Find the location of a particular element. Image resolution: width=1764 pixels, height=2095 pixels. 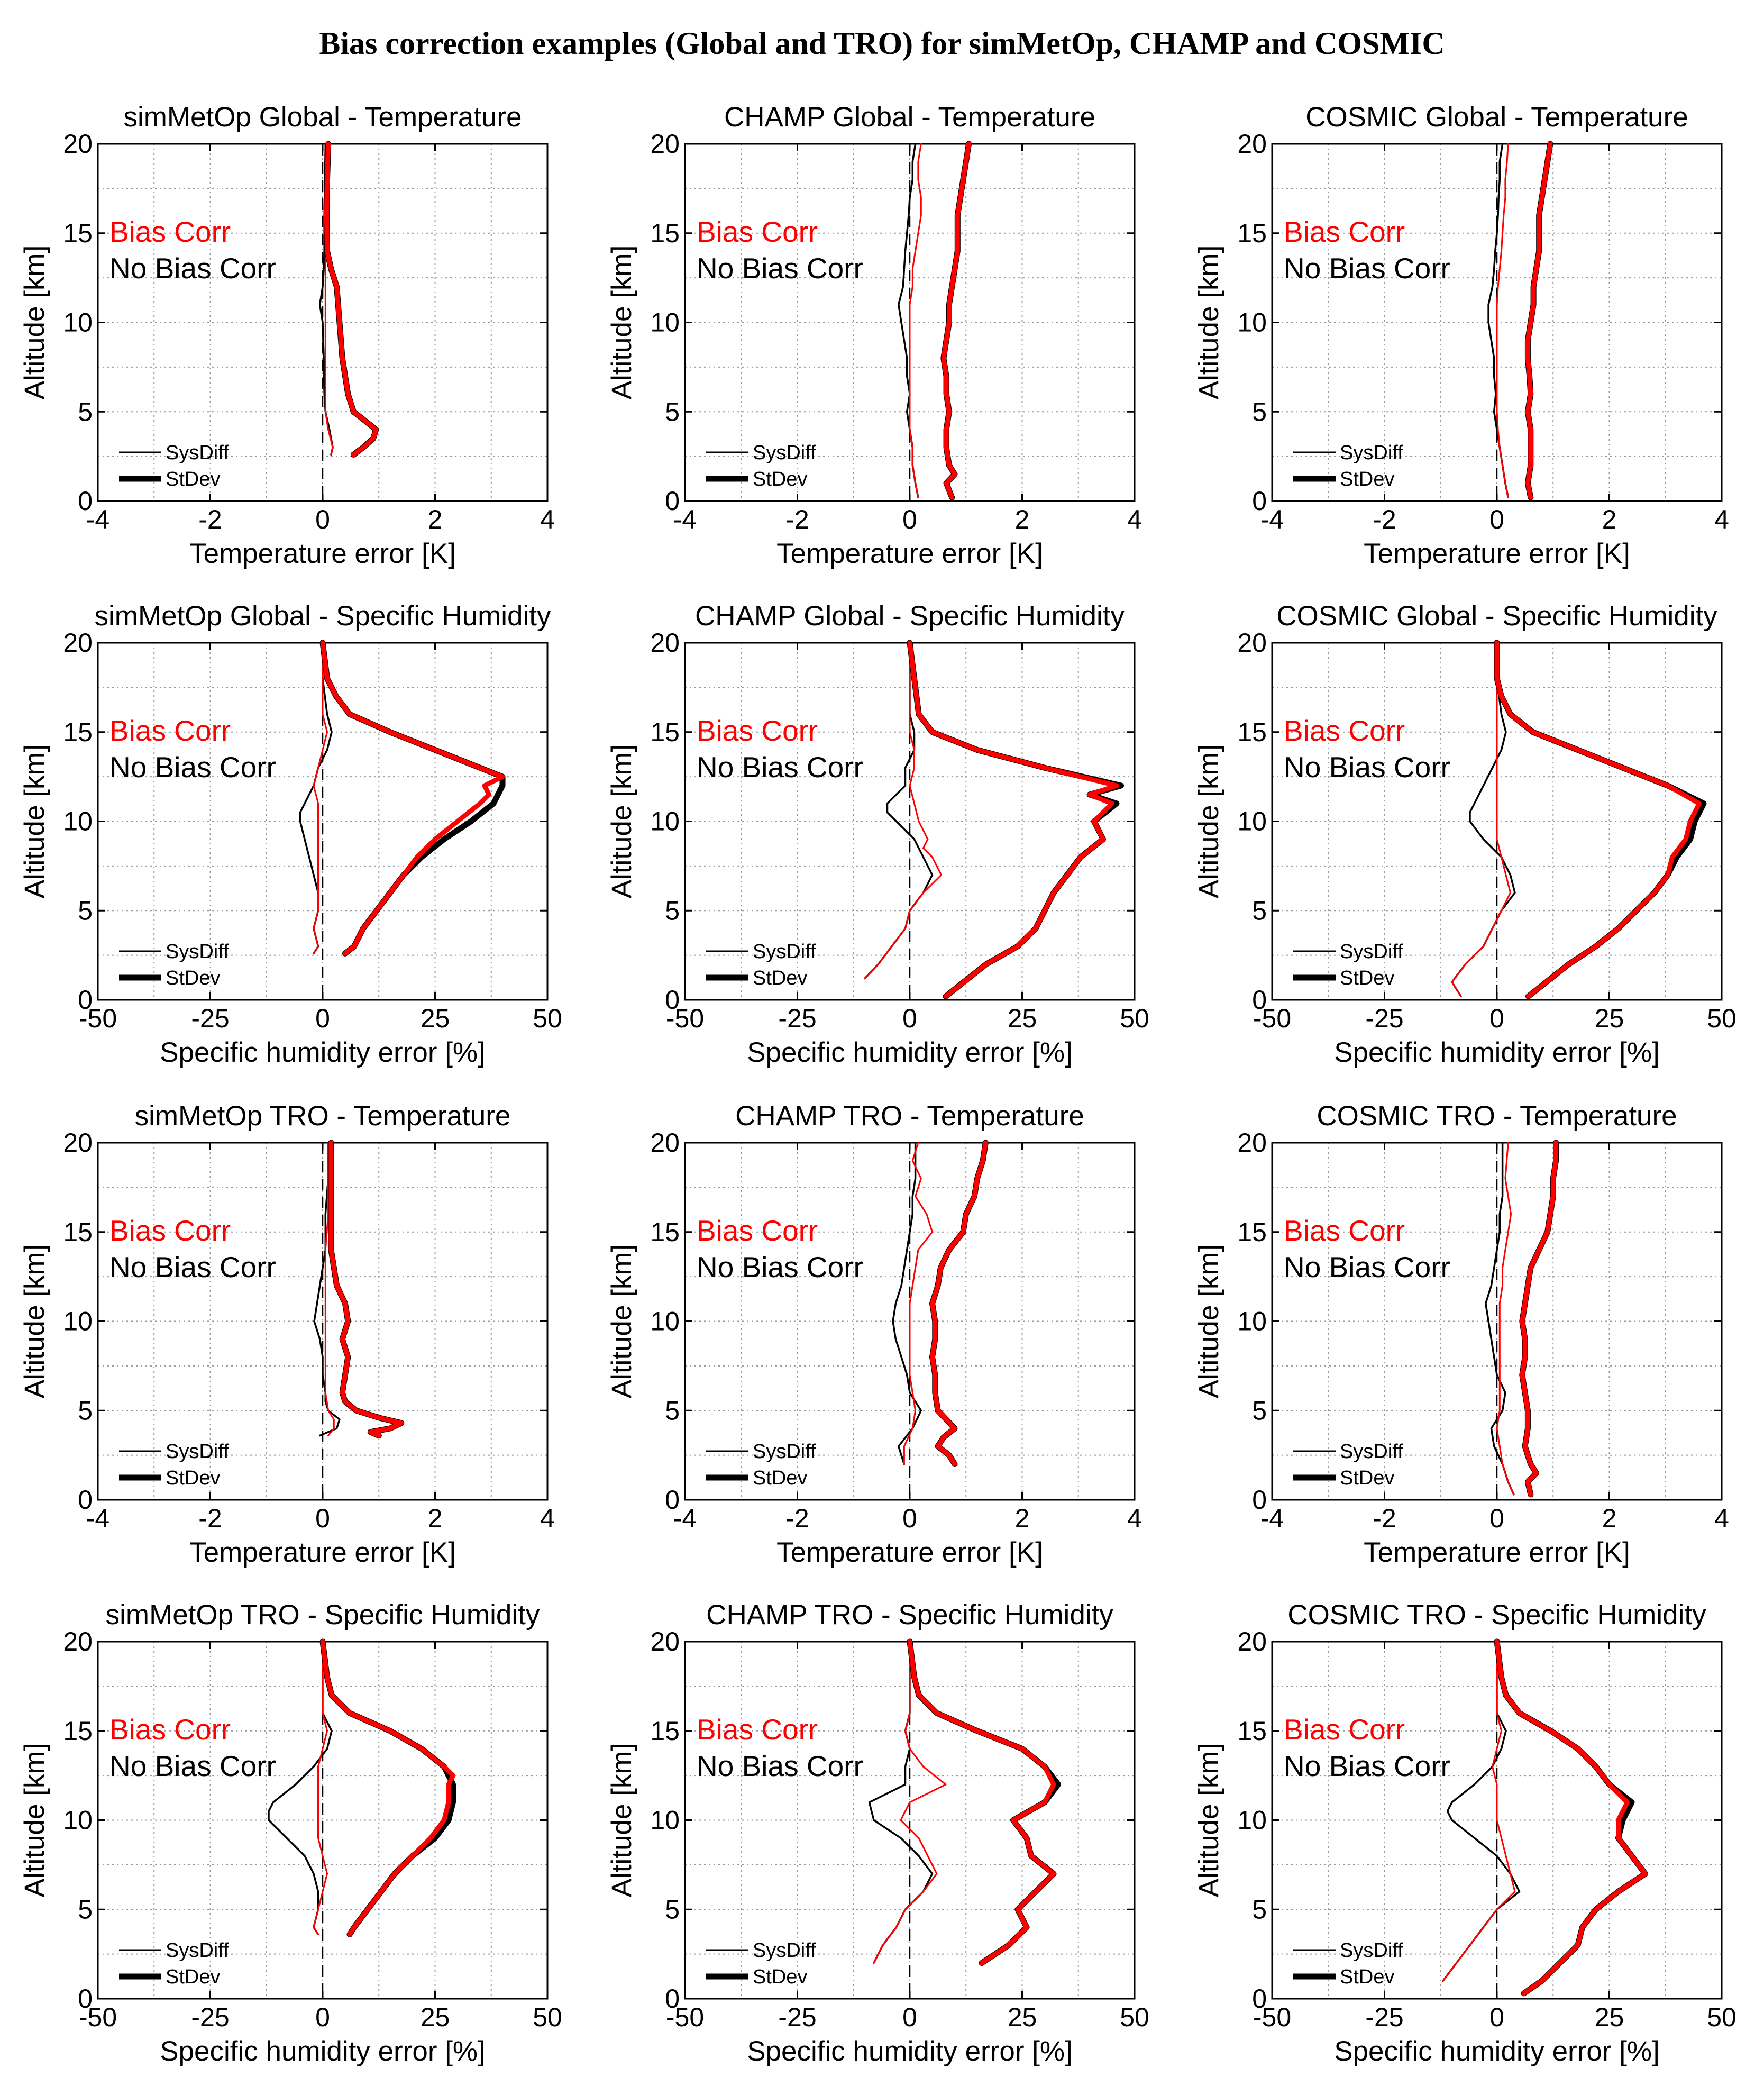

panel-title: simMetOp TRO - Specific Humidity is located at coordinates (323, 1615).